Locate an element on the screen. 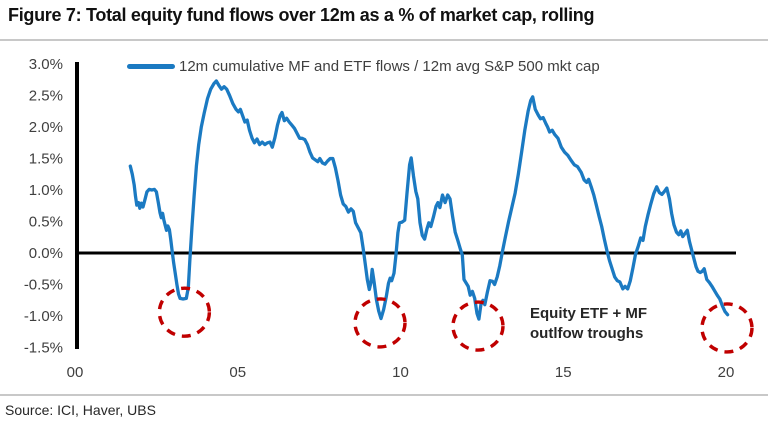  y-tick-label: 0.5% is located at coordinates (46, 222).